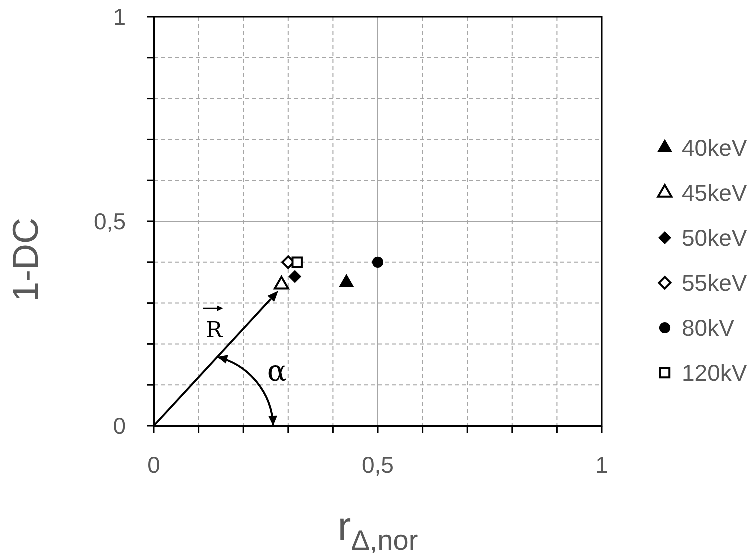 This screenshot has height=553, width=756. I want to click on y-tick-label: 1, so click(119, 17).